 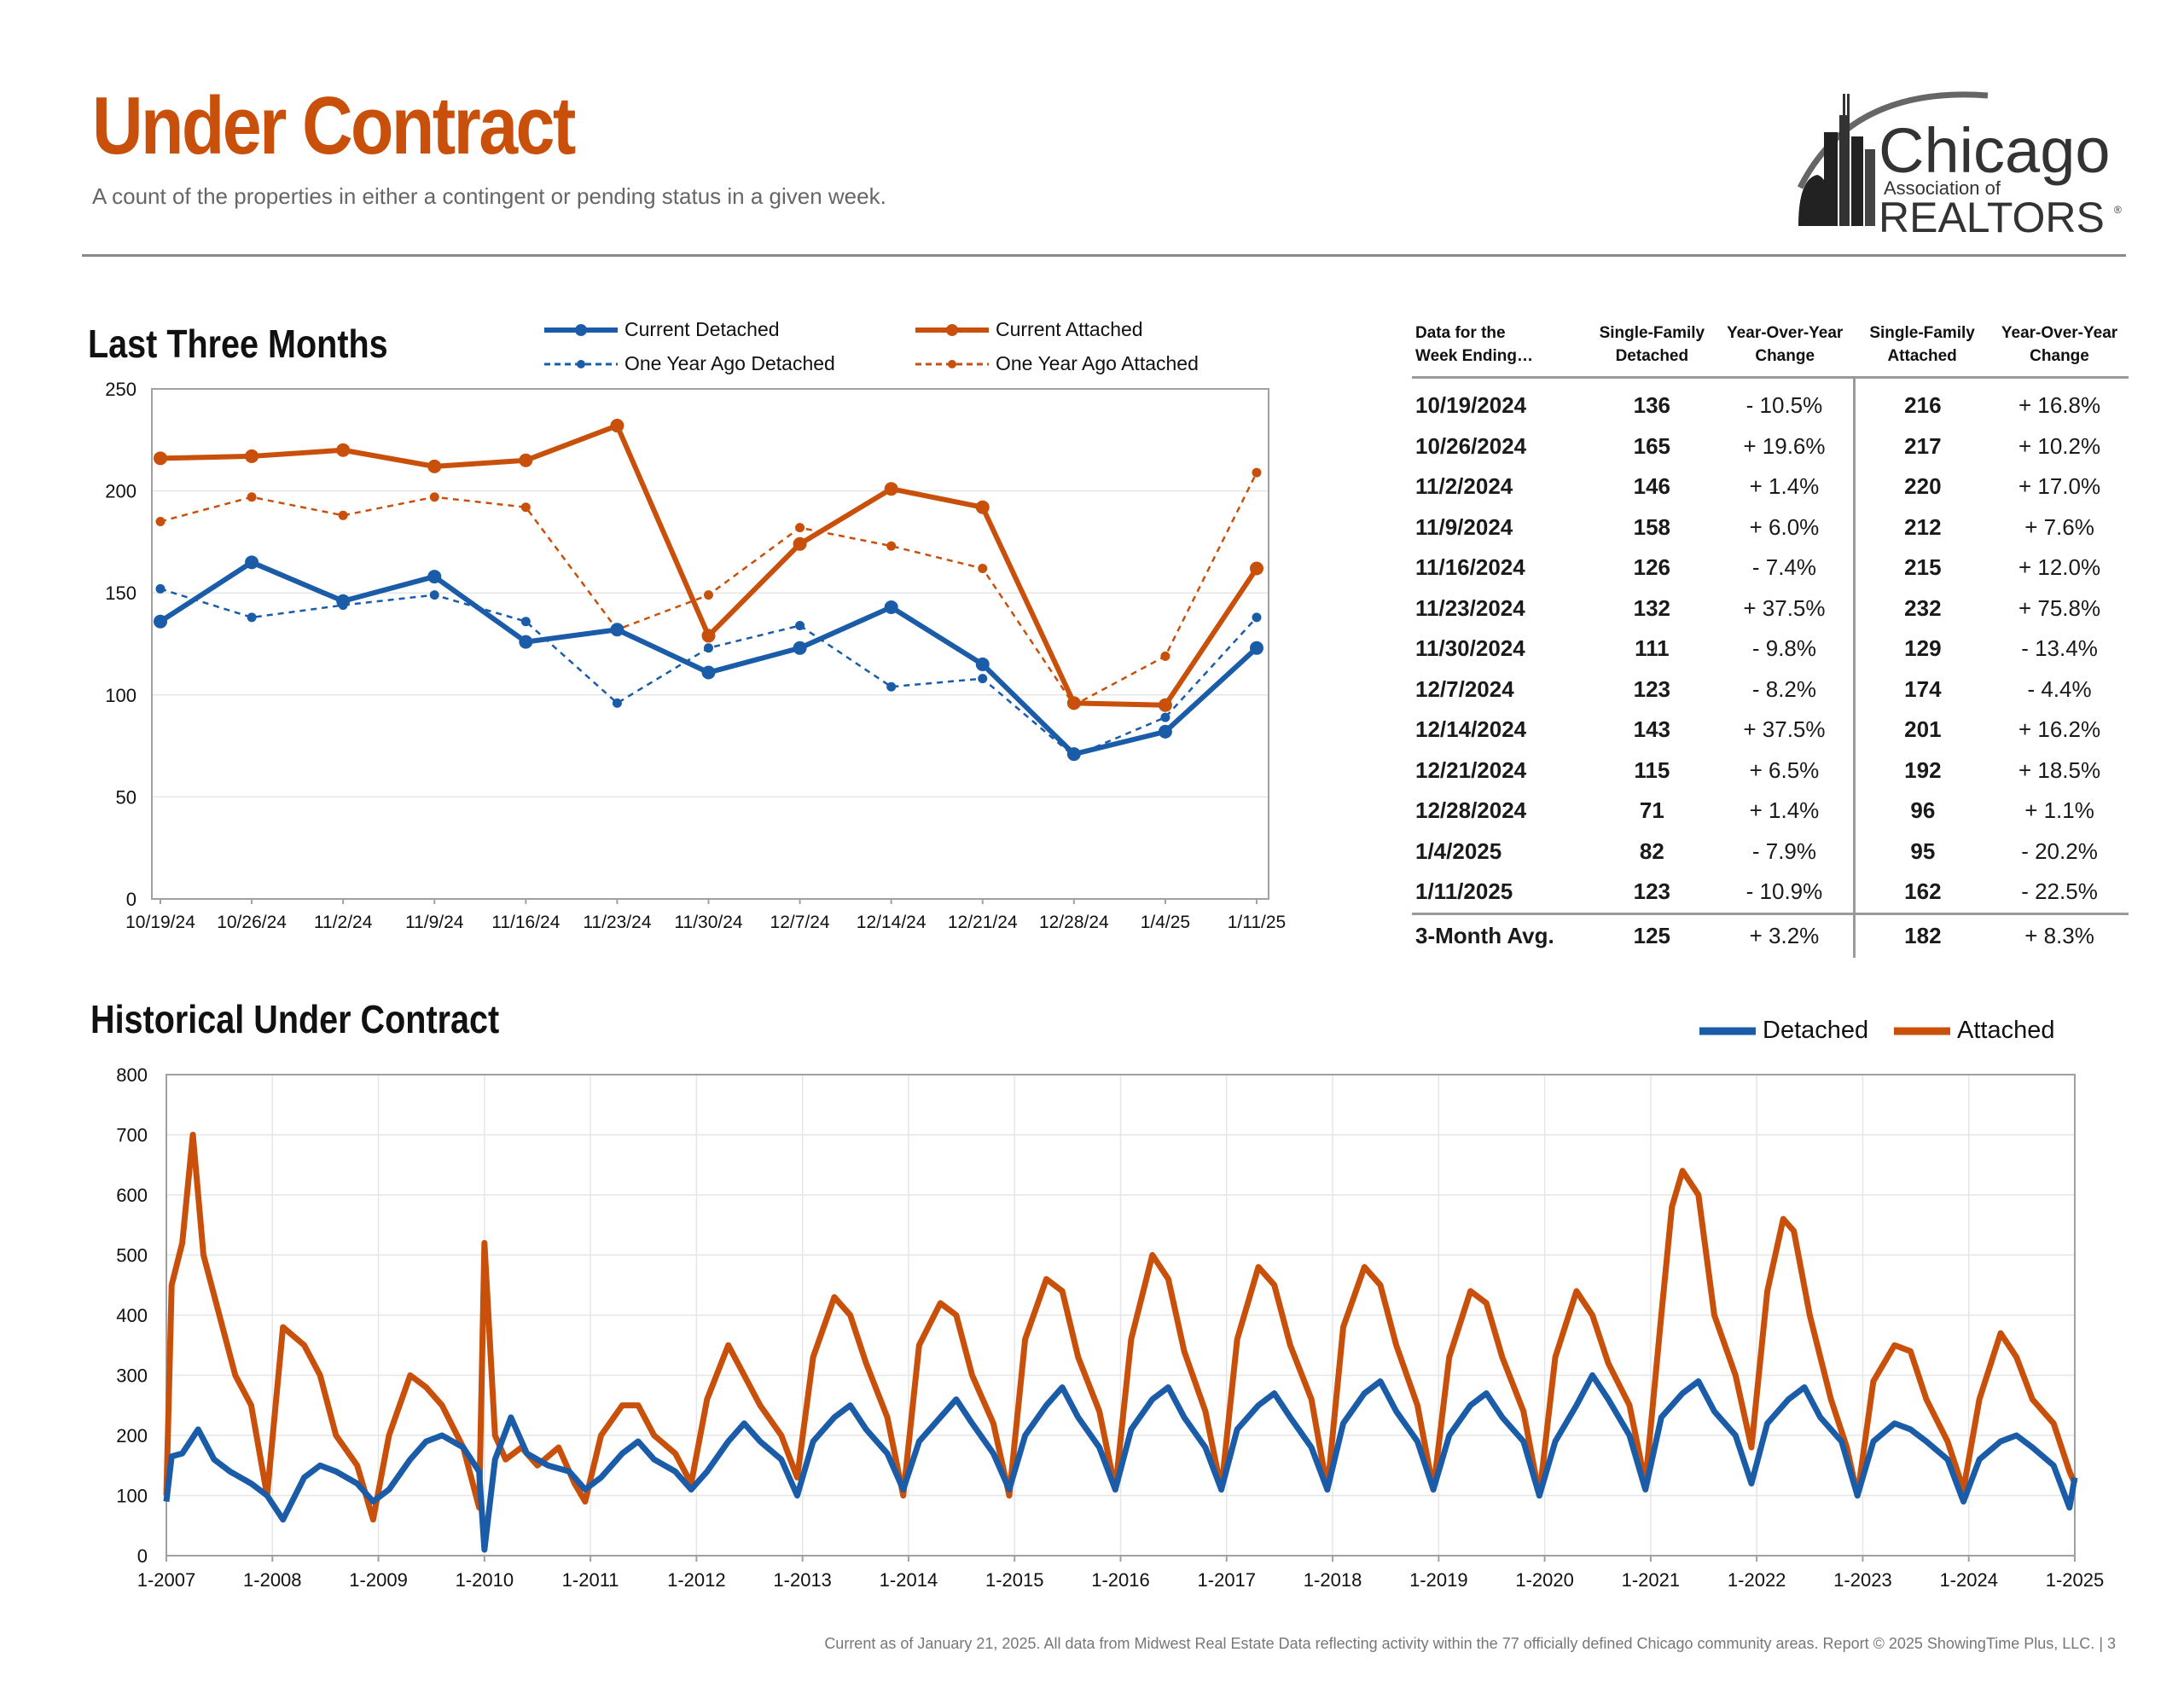 What do you see at coordinates (2059, 688) in the screenshot?
I see `table-cell-att-yoy: - 4.4%` at bounding box center [2059, 688].